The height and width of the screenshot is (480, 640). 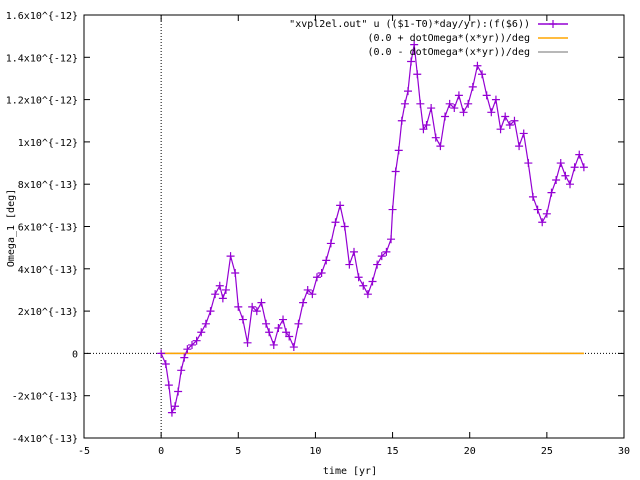 What do you see at coordinates (48, 312) in the screenshot?
I see `y-tick-label: 2x10^{-13}` at bounding box center [48, 312].